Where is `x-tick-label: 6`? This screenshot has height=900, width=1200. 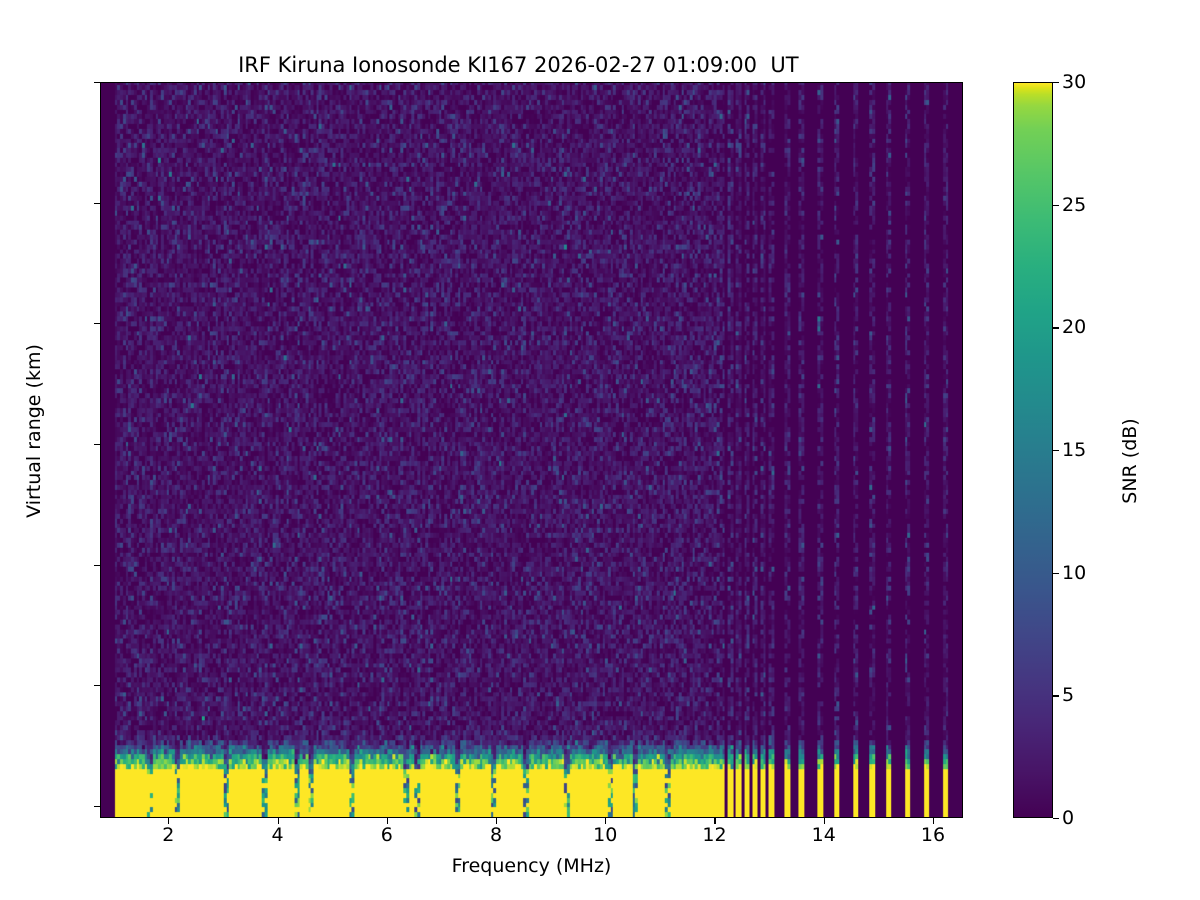 x-tick-label: 6 is located at coordinates (386, 835).